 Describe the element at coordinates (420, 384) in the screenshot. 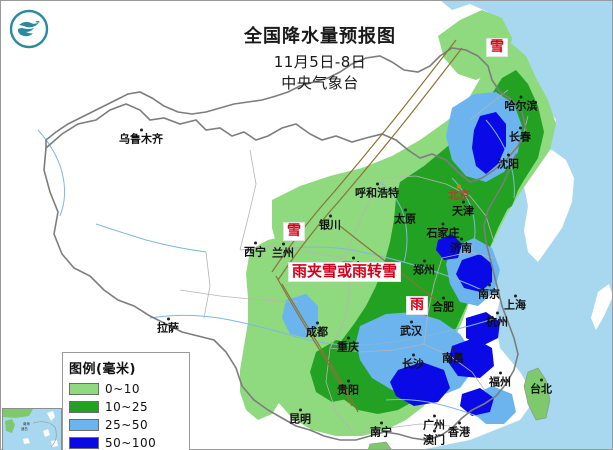

I see `precip-zone-50-100-hunan` at that location.